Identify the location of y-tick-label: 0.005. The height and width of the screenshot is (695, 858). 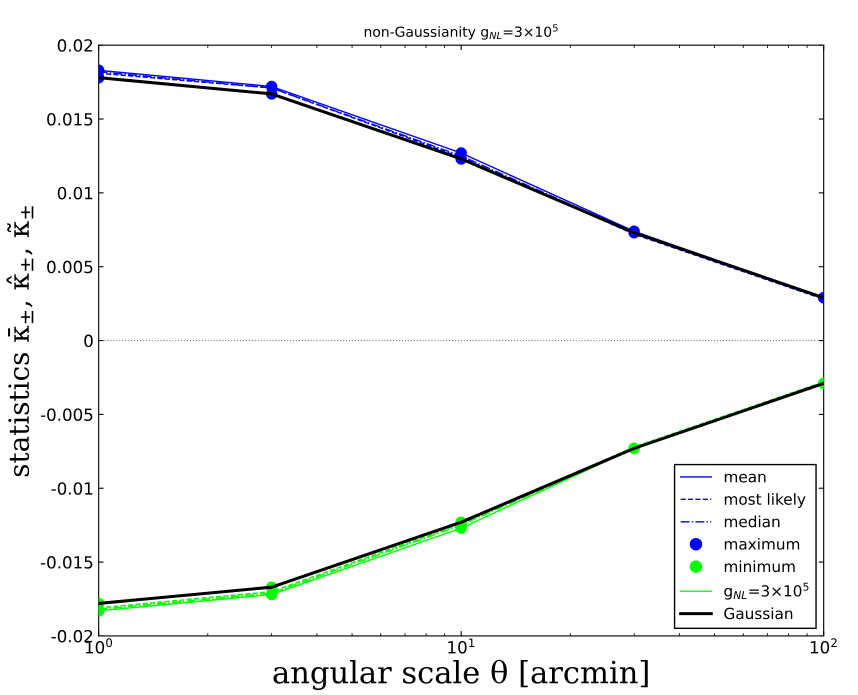
(69, 267).